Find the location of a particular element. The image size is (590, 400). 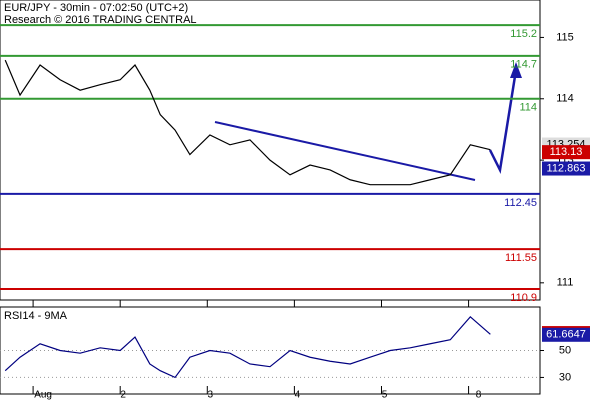

trend-line is located at coordinates (345, 151).